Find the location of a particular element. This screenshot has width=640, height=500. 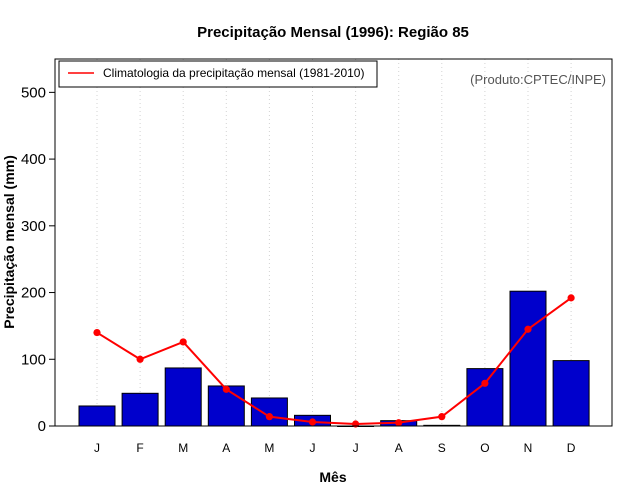

y-tick-label: 100 is located at coordinates (33, 359).